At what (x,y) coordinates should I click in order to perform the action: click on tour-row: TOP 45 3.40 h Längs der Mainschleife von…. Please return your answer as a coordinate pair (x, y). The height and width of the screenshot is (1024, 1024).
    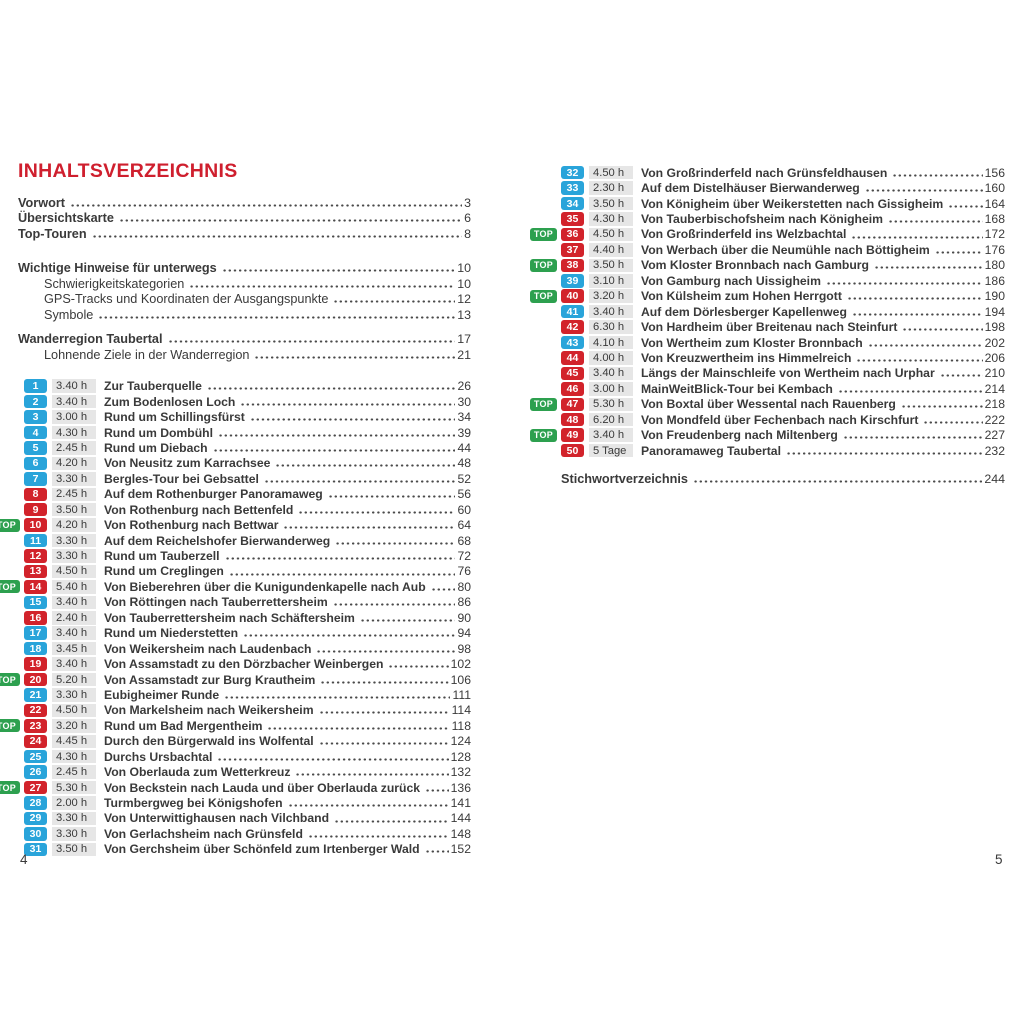
    Looking at the image, I should click on (766, 373).